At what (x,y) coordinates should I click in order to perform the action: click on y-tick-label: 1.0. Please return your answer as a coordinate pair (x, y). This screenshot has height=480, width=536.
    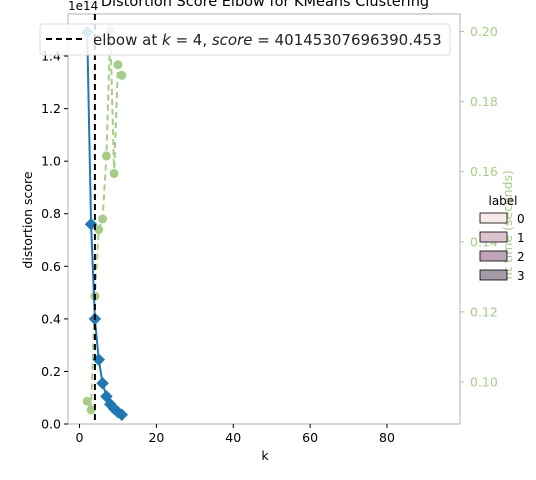
    Looking at the image, I should click on (51, 161).